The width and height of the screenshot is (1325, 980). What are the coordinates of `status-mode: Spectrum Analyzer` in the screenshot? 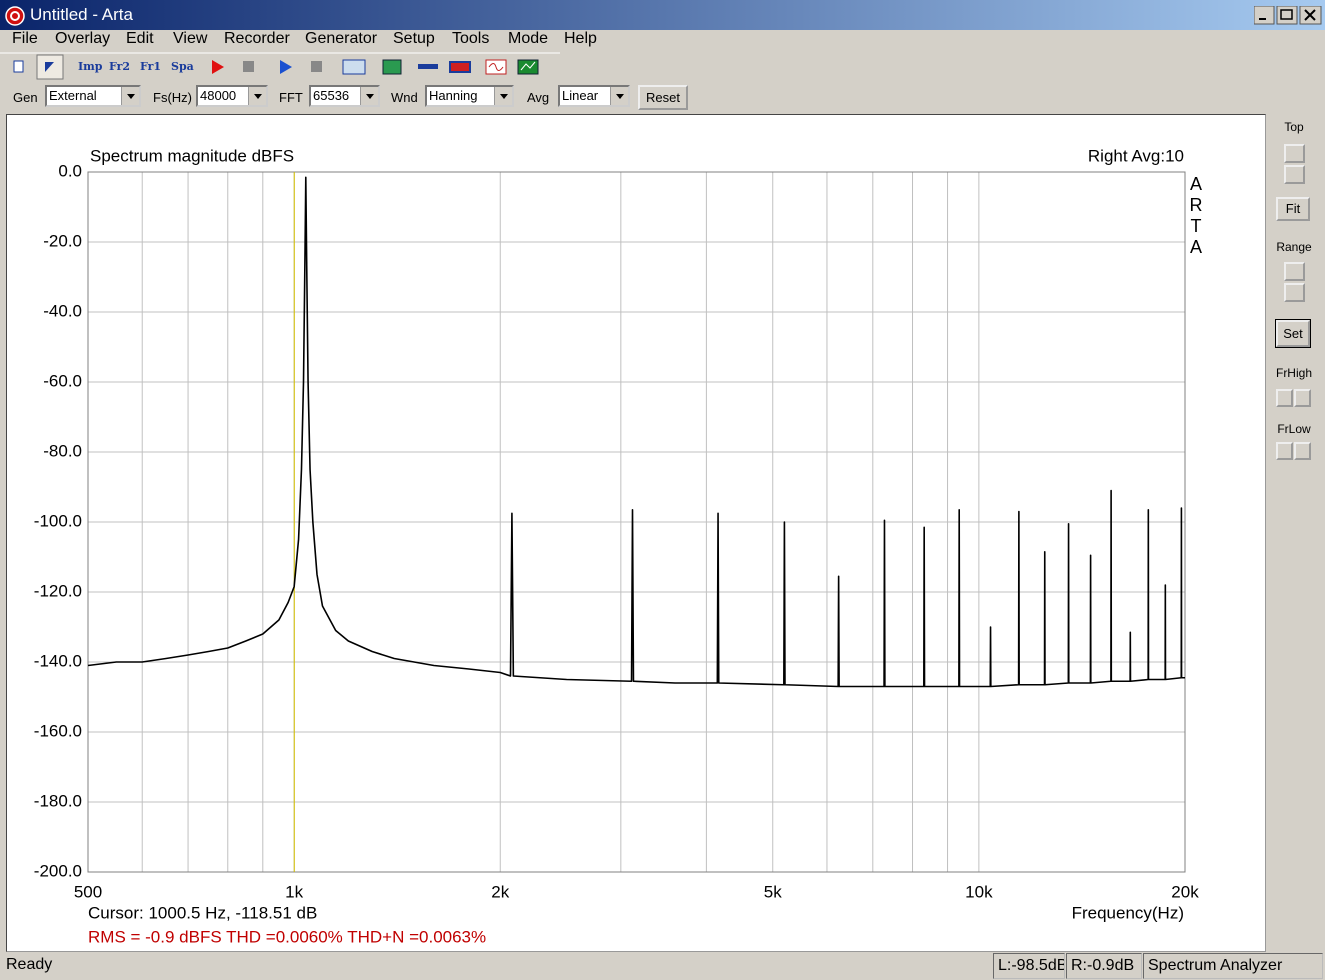 It's located at (1233, 966).